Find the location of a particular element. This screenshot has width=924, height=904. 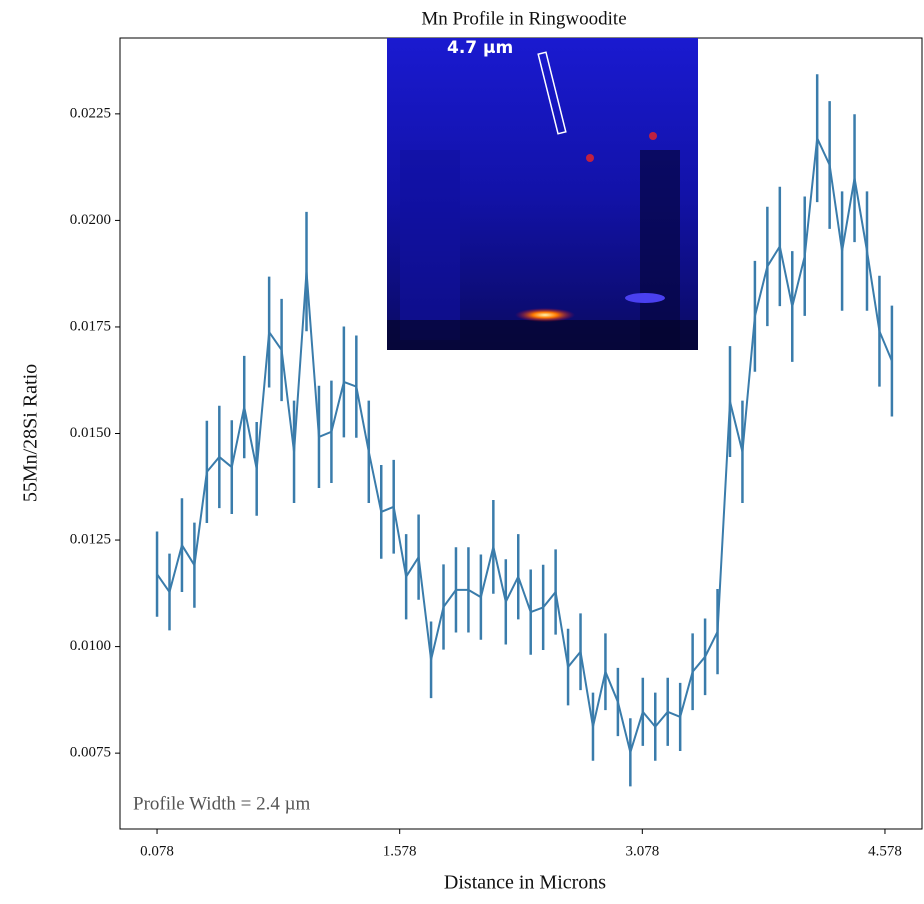

y-tick-label: 0.0225 is located at coordinates (90, 113).